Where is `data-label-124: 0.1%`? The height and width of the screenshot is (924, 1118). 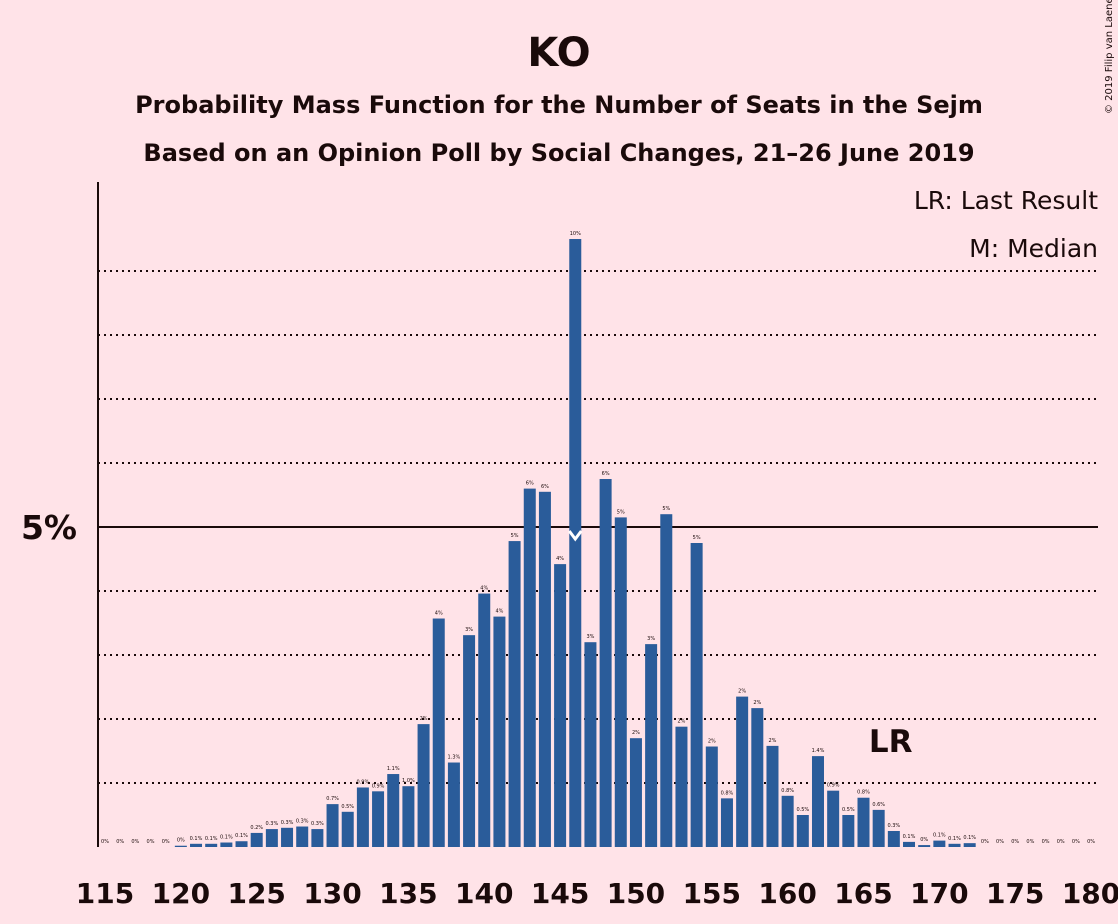
data-label-124: 0.1% is located at coordinates (241, 836).